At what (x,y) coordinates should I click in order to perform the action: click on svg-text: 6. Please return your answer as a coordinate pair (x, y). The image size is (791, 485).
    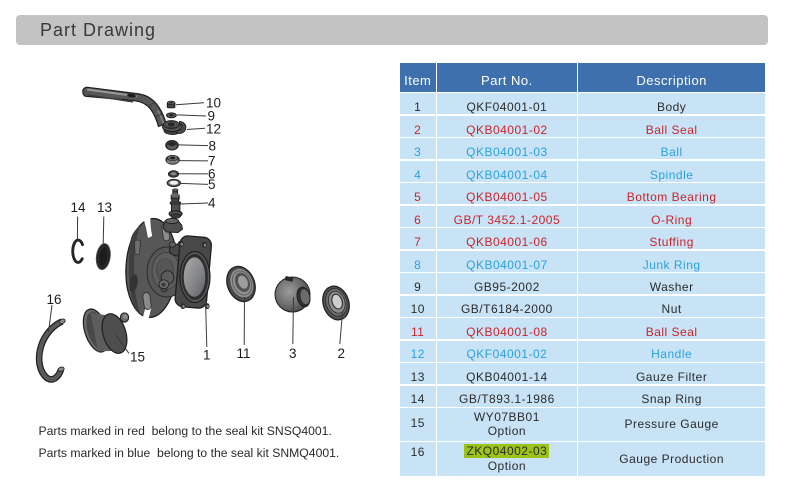
    Looking at the image, I should click on (212, 174).